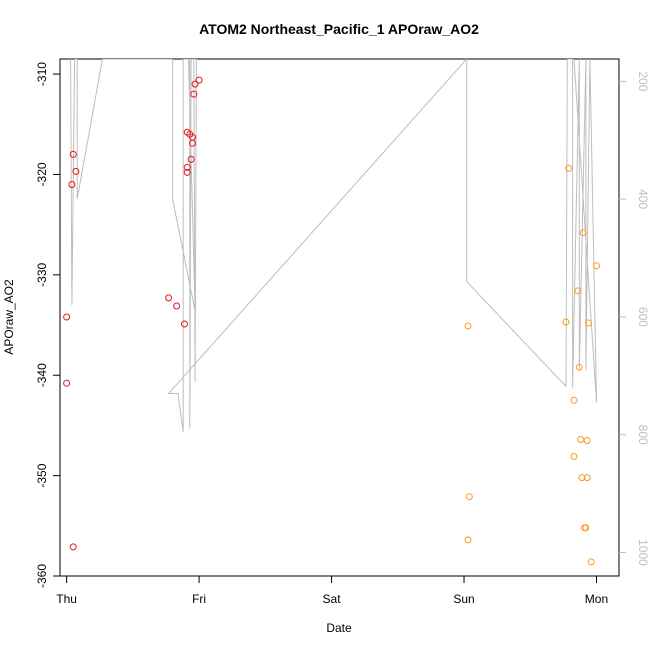  What do you see at coordinates (634, 318) in the screenshot?
I see `secondary-y-axis: 200 400 600 800 1000` at bounding box center [634, 318].